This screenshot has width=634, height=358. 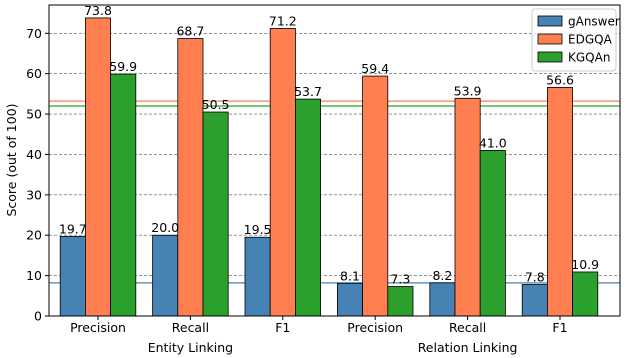 I want to click on data-label: 68.7, so click(x=190, y=31).